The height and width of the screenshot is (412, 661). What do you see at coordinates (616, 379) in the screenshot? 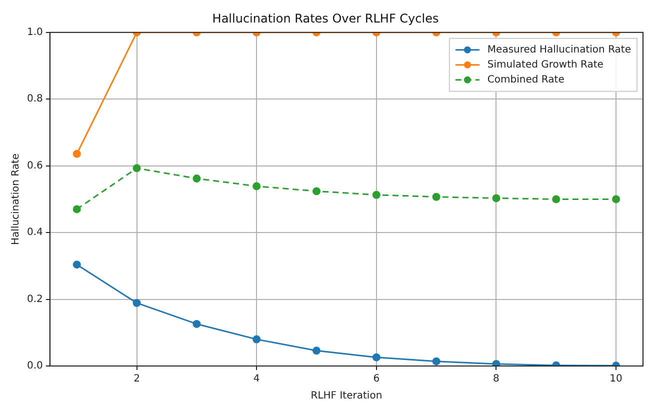
I see `x-tick-label: 10` at bounding box center [616, 379].